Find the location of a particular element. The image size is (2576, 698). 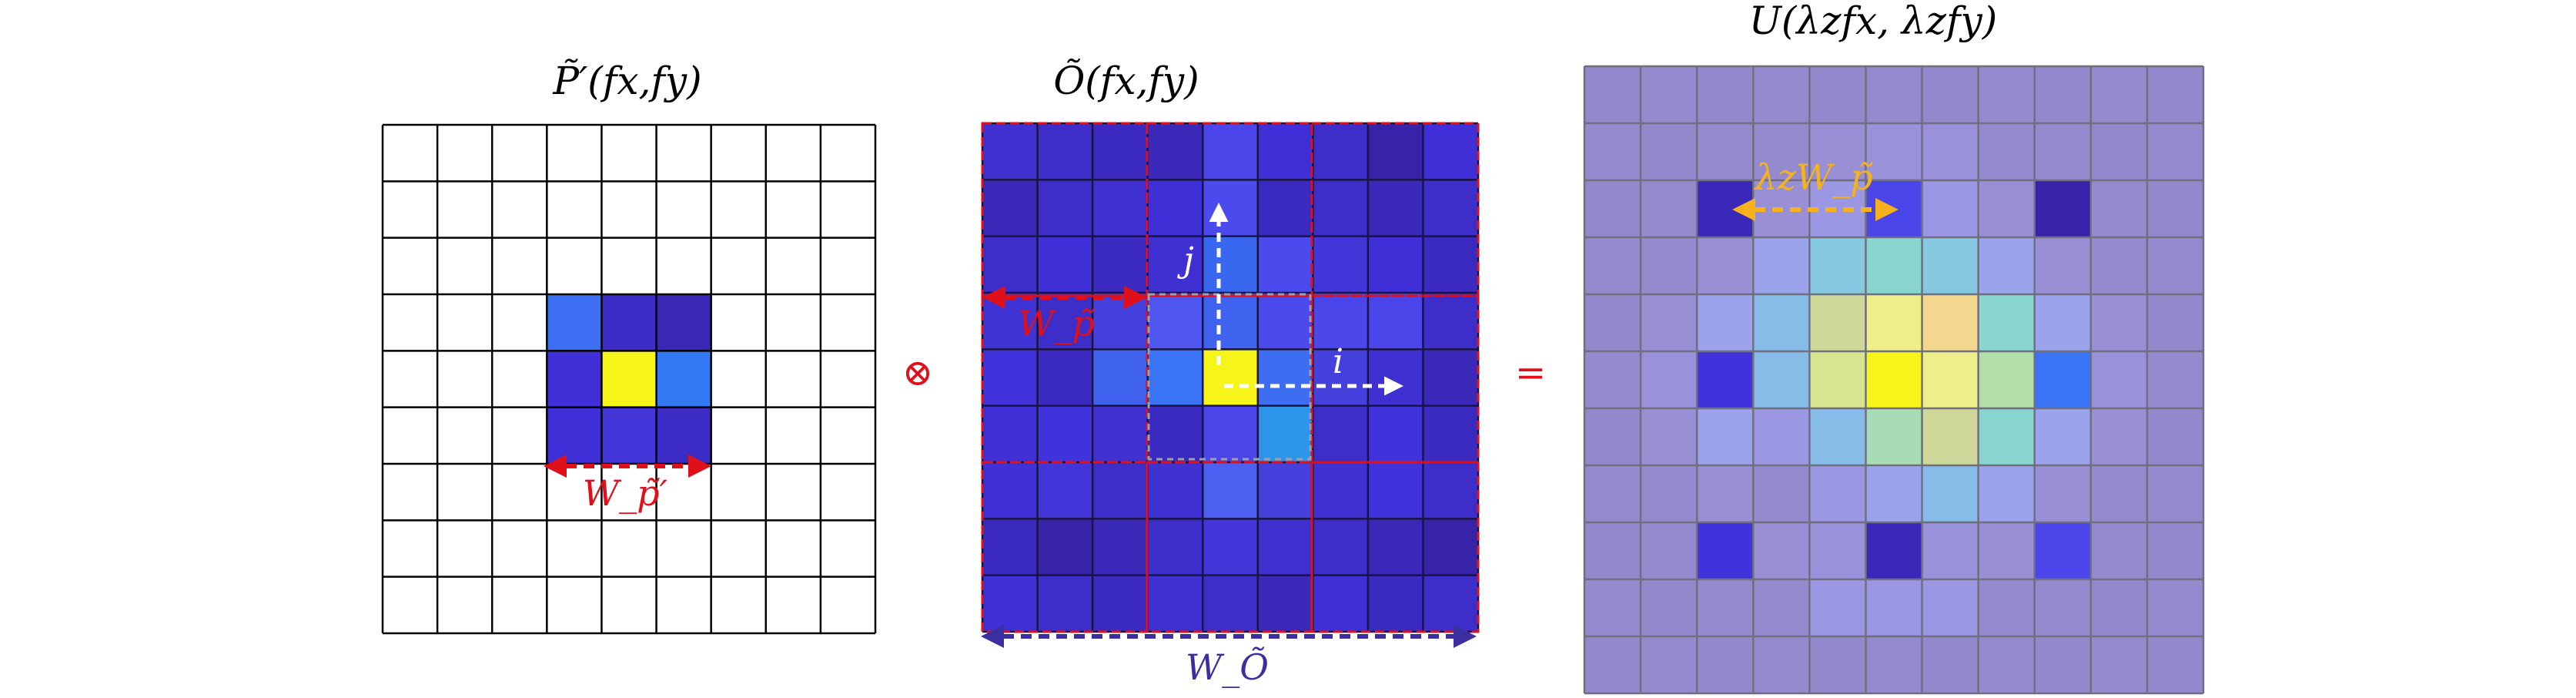

pupil-active-cells is located at coordinates (629, 379).